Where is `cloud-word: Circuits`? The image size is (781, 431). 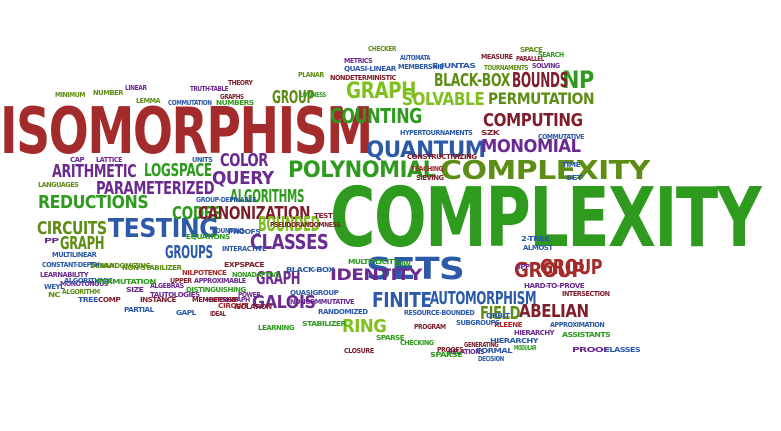 cloud-word: Circuits is located at coordinates (72, 228).